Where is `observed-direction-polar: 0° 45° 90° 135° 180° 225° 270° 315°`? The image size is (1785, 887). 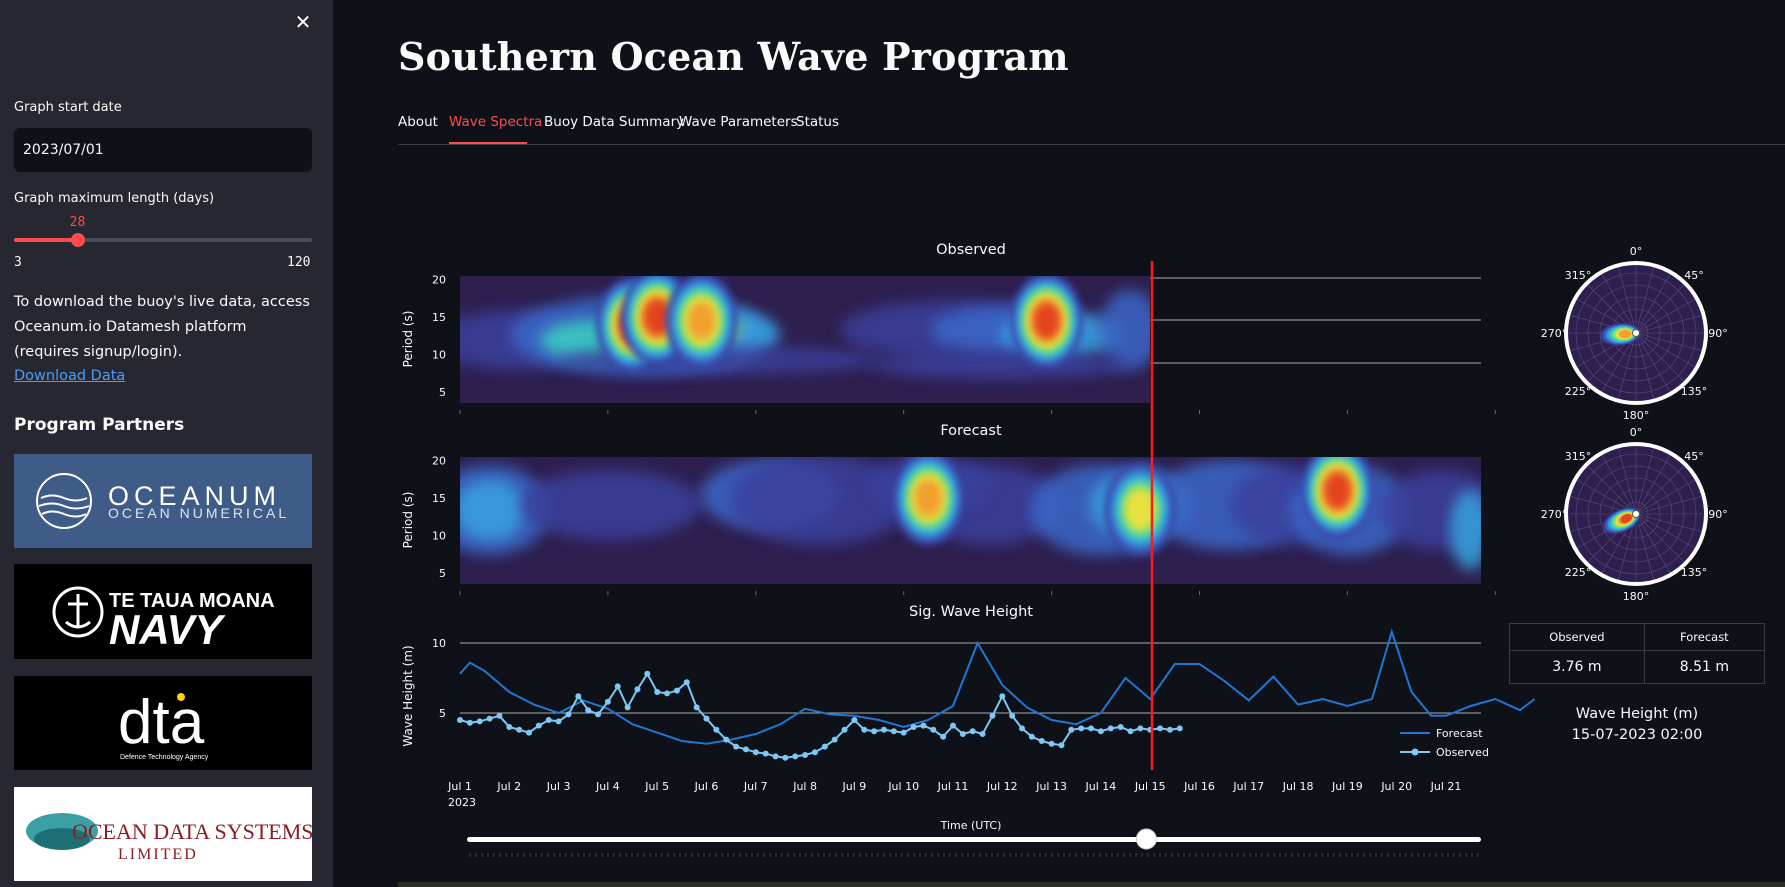 observed-direction-polar: 0° 45° 90° 135° 180° 225° 270° 315° is located at coordinates (1634, 333).